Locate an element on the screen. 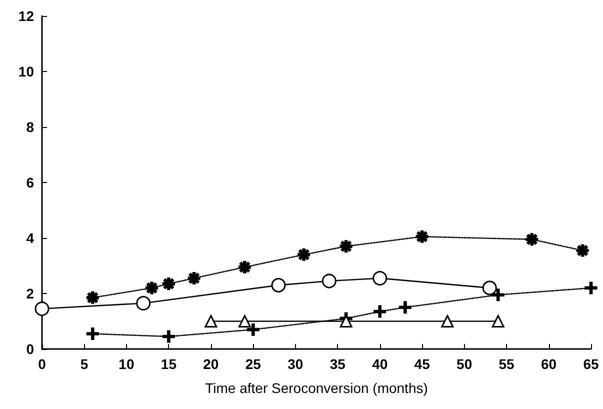  x-tick-label: 0 is located at coordinates (42, 364).